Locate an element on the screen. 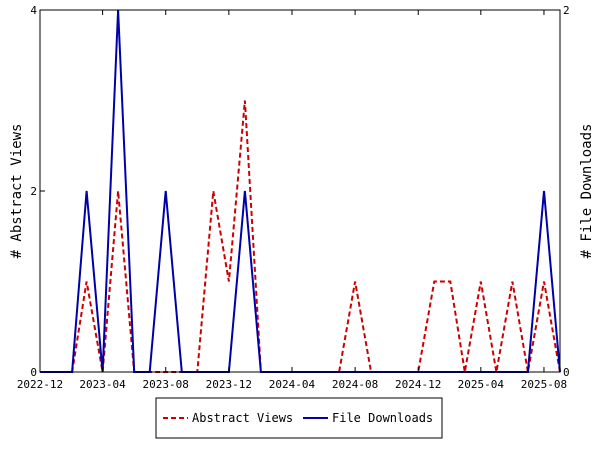  x-tick-label: 2023-08 is located at coordinates (166, 384).